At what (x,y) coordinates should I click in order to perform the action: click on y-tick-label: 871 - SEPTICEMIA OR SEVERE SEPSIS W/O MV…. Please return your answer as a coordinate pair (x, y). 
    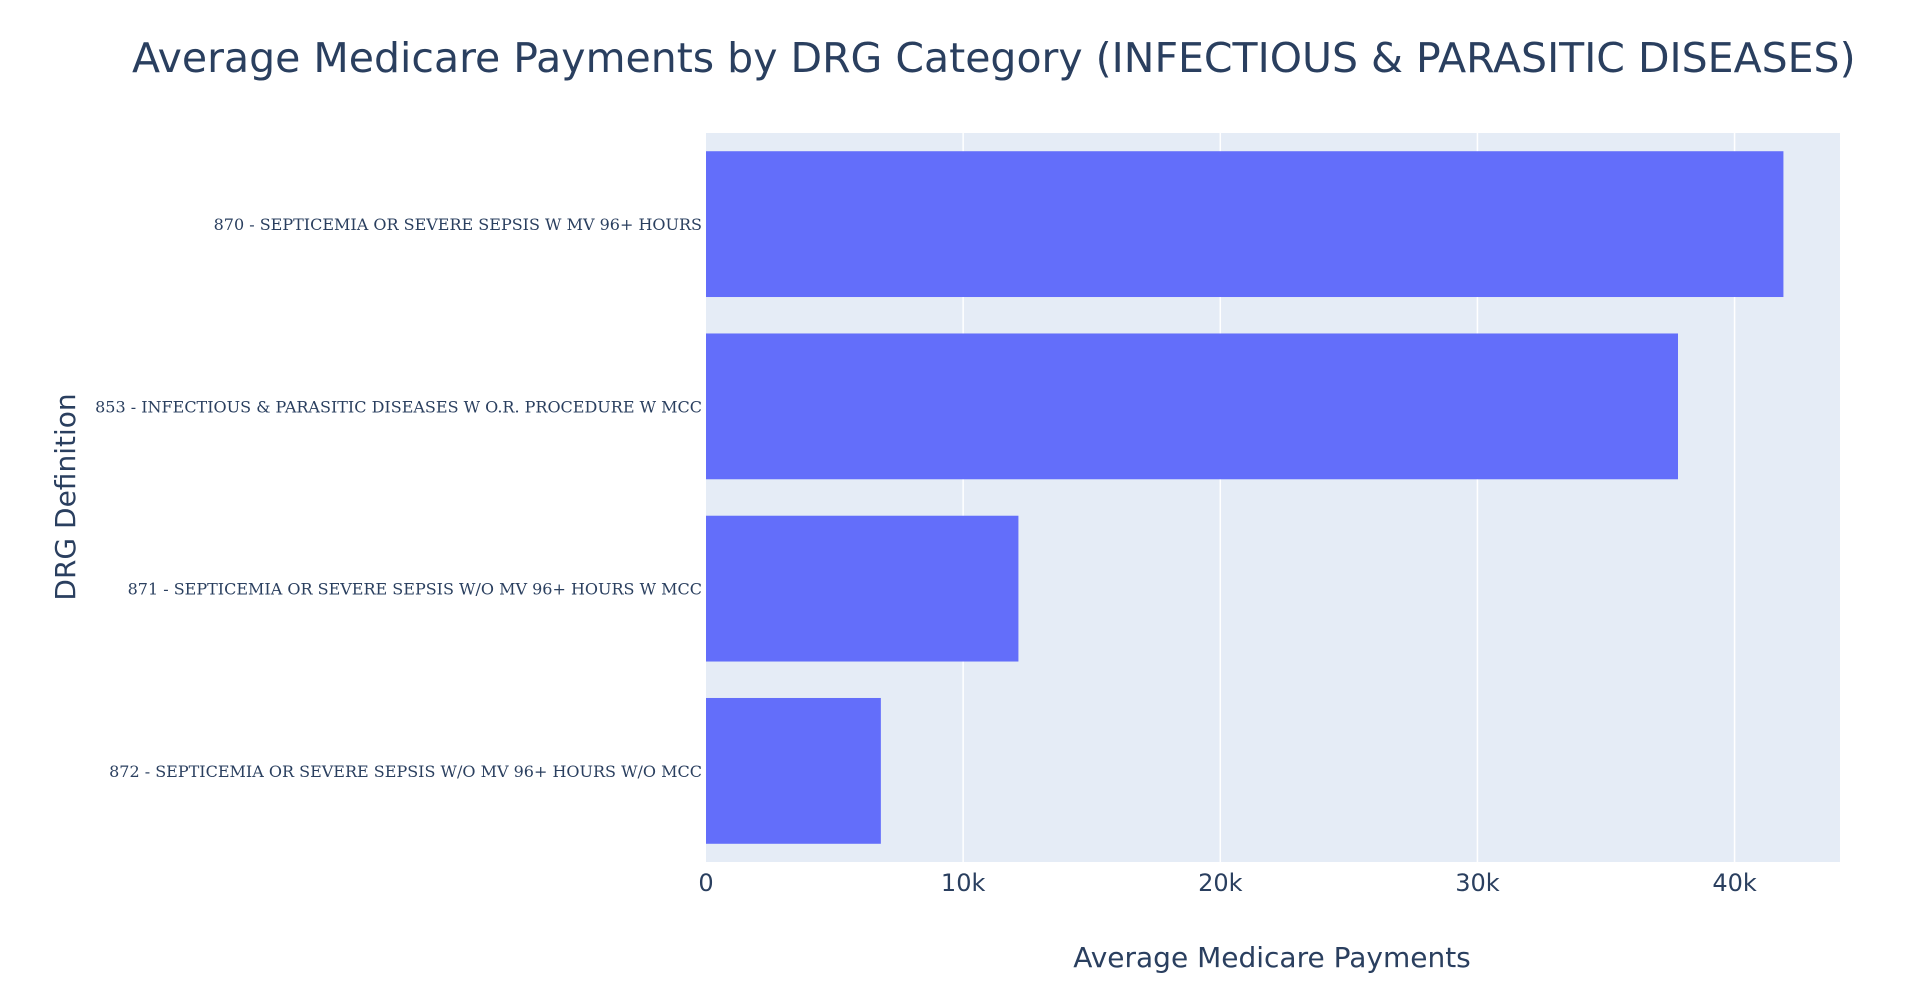
    Looking at the image, I should click on (415, 589).